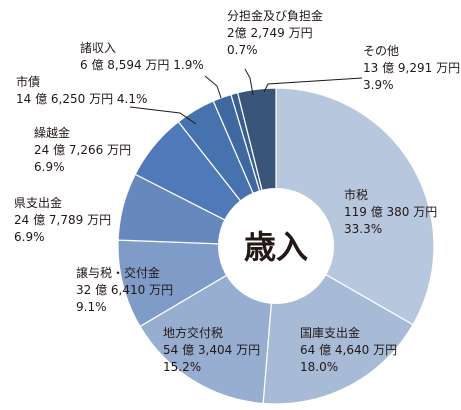 The width and height of the screenshot is (461, 410). Describe the element at coordinates (29, 237) in the screenshot. I see `slice-percent-5: 6.9%` at that location.